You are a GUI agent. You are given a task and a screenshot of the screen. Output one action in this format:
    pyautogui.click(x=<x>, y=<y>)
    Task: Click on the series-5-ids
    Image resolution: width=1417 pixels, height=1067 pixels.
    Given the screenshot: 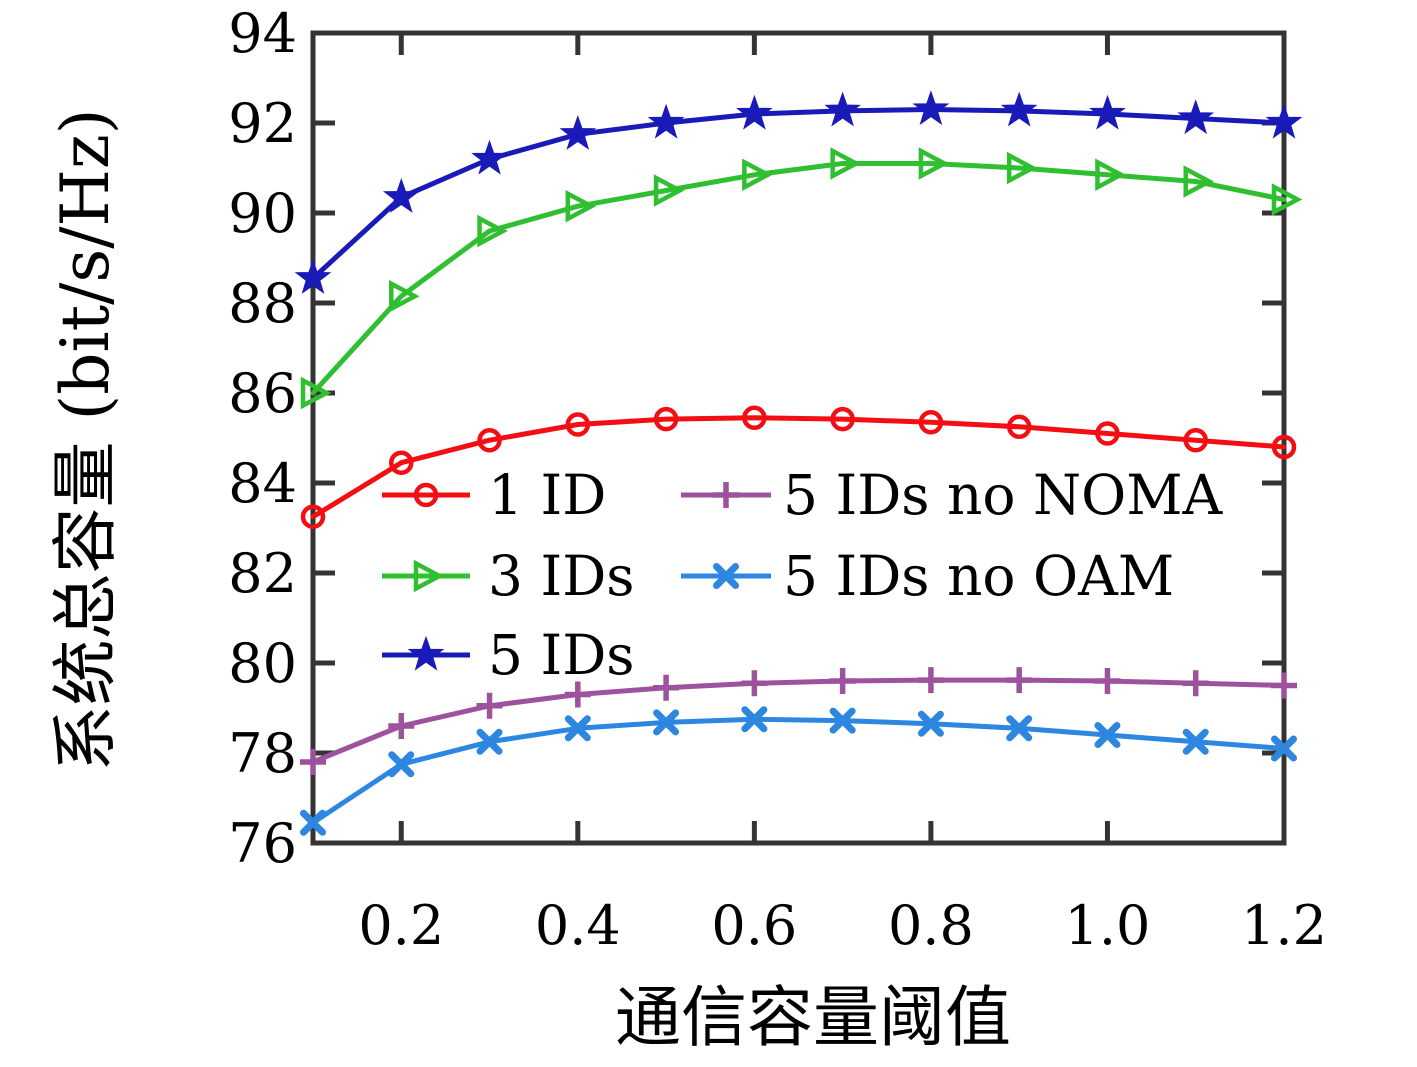 What is the action you would take?
    pyautogui.click(x=798, y=192)
    